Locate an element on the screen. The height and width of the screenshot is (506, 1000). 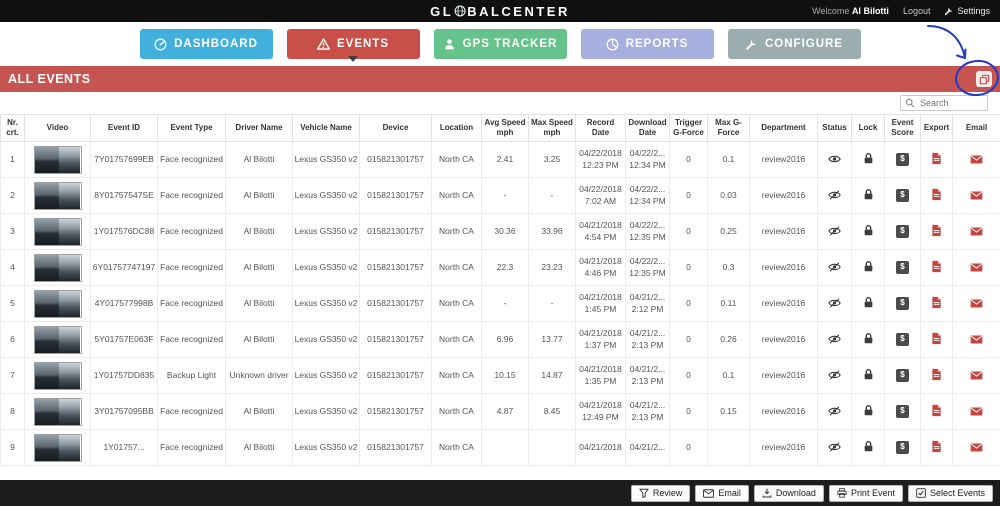
nav-dashboard-button: DASHBOARD is located at coordinates (206, 44).